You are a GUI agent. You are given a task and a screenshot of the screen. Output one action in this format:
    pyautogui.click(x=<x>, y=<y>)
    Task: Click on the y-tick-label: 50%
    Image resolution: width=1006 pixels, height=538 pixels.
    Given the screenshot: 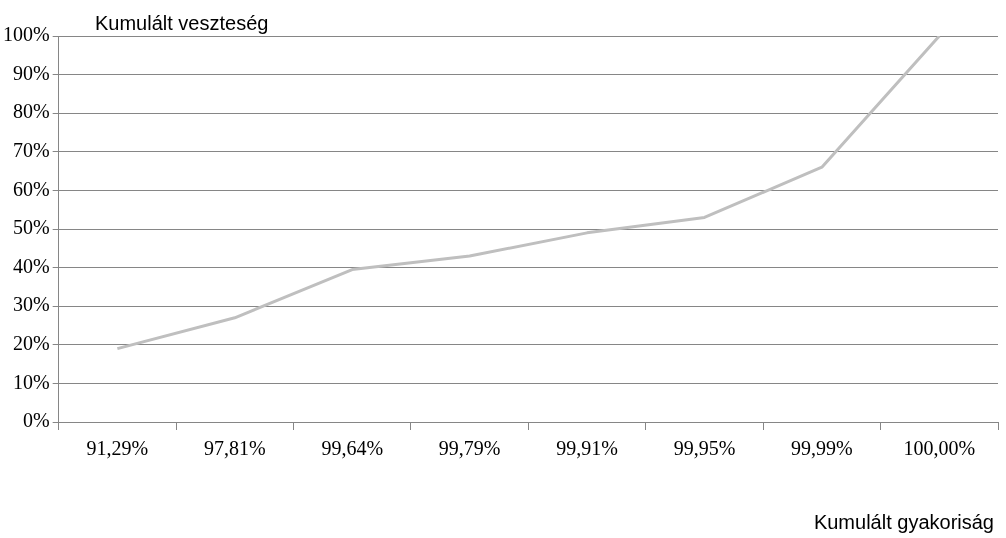 What is the action you would take?
    pyautogui.click(x=31, y=227)
    